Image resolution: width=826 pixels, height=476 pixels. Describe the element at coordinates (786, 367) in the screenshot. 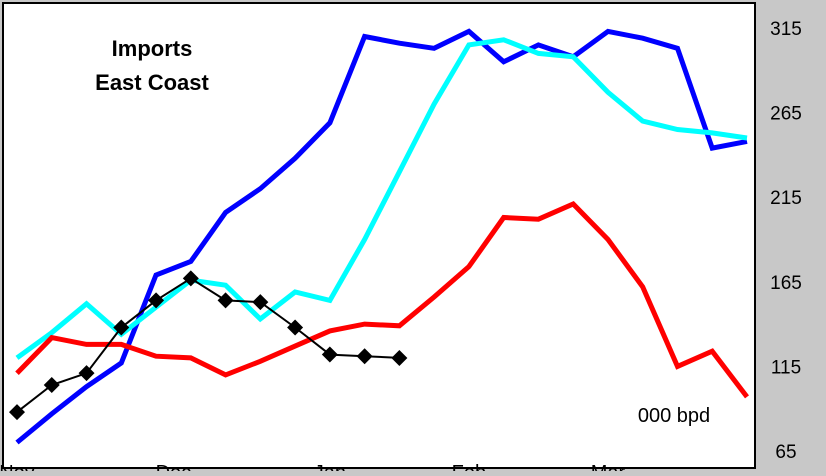

I see `y-tick-label: 115` at that location.